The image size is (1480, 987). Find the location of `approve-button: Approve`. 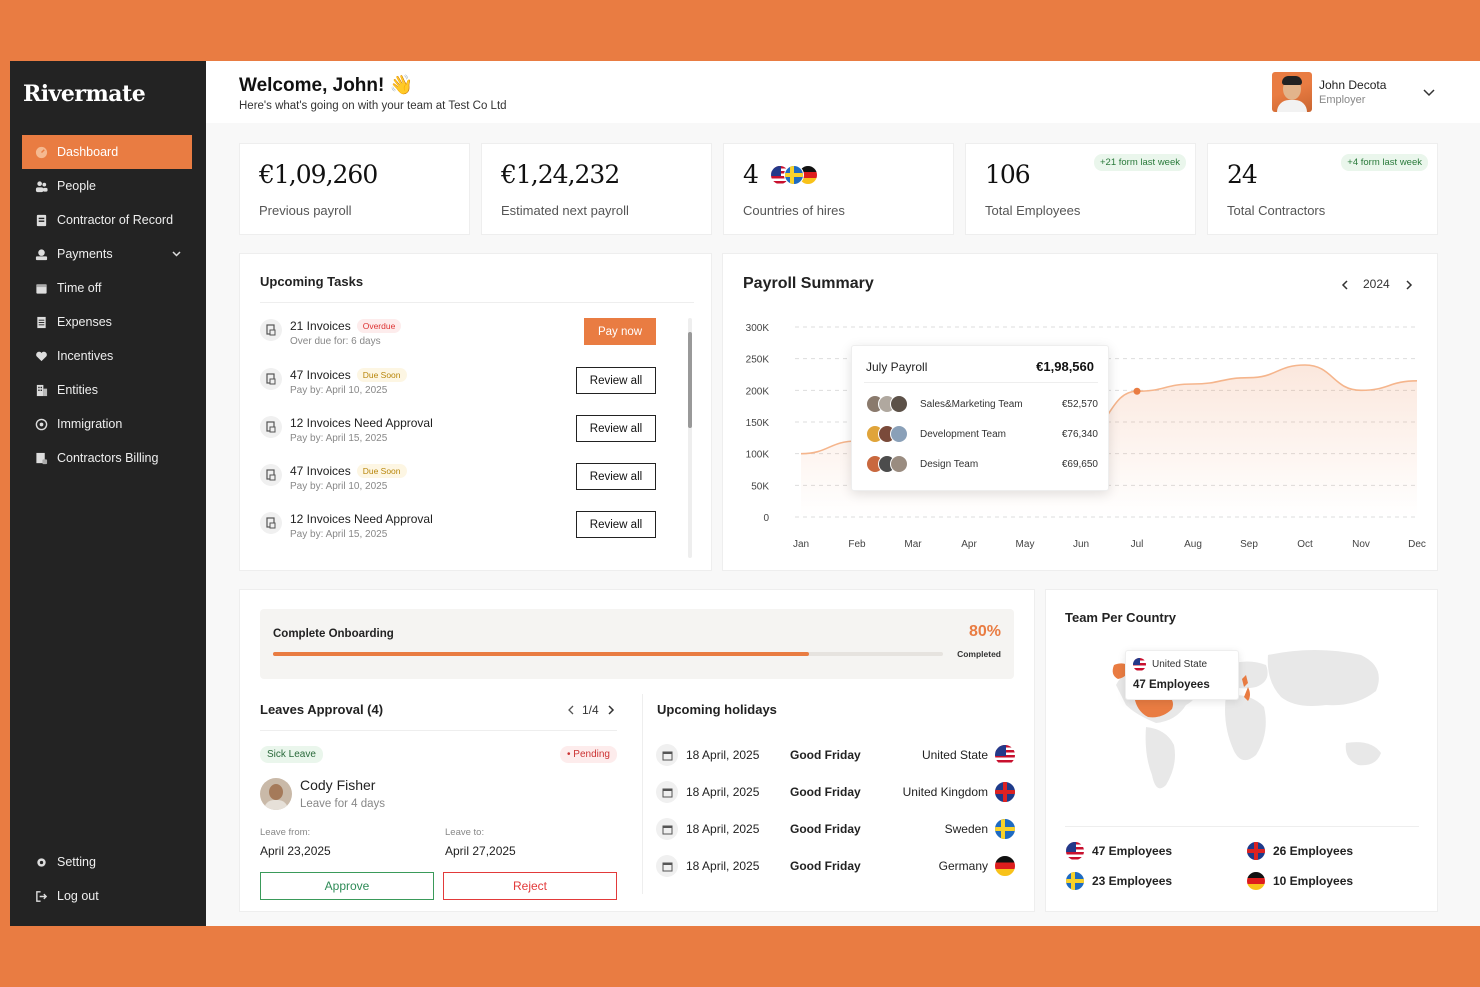

approve-button: Approve is located at coordinates (347, 886).